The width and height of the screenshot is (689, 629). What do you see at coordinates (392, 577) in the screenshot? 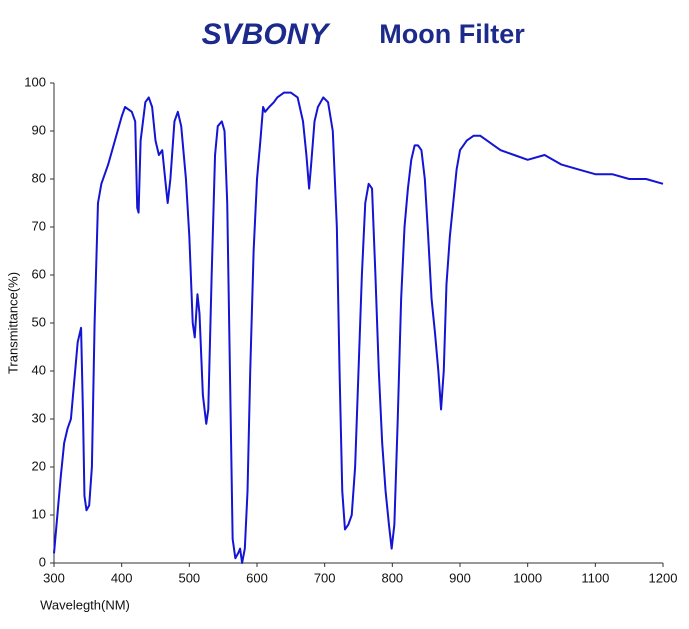
I see `x-tick-label: 800` at bounding box center [392, 577].